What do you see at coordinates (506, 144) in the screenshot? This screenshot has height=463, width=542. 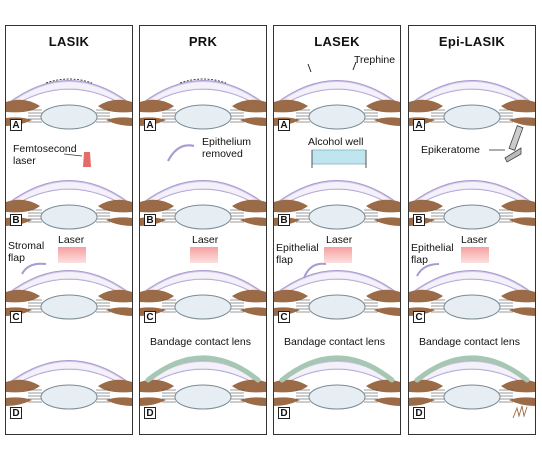 I see `epikeratome-tool` at bounding box center [506, 144].